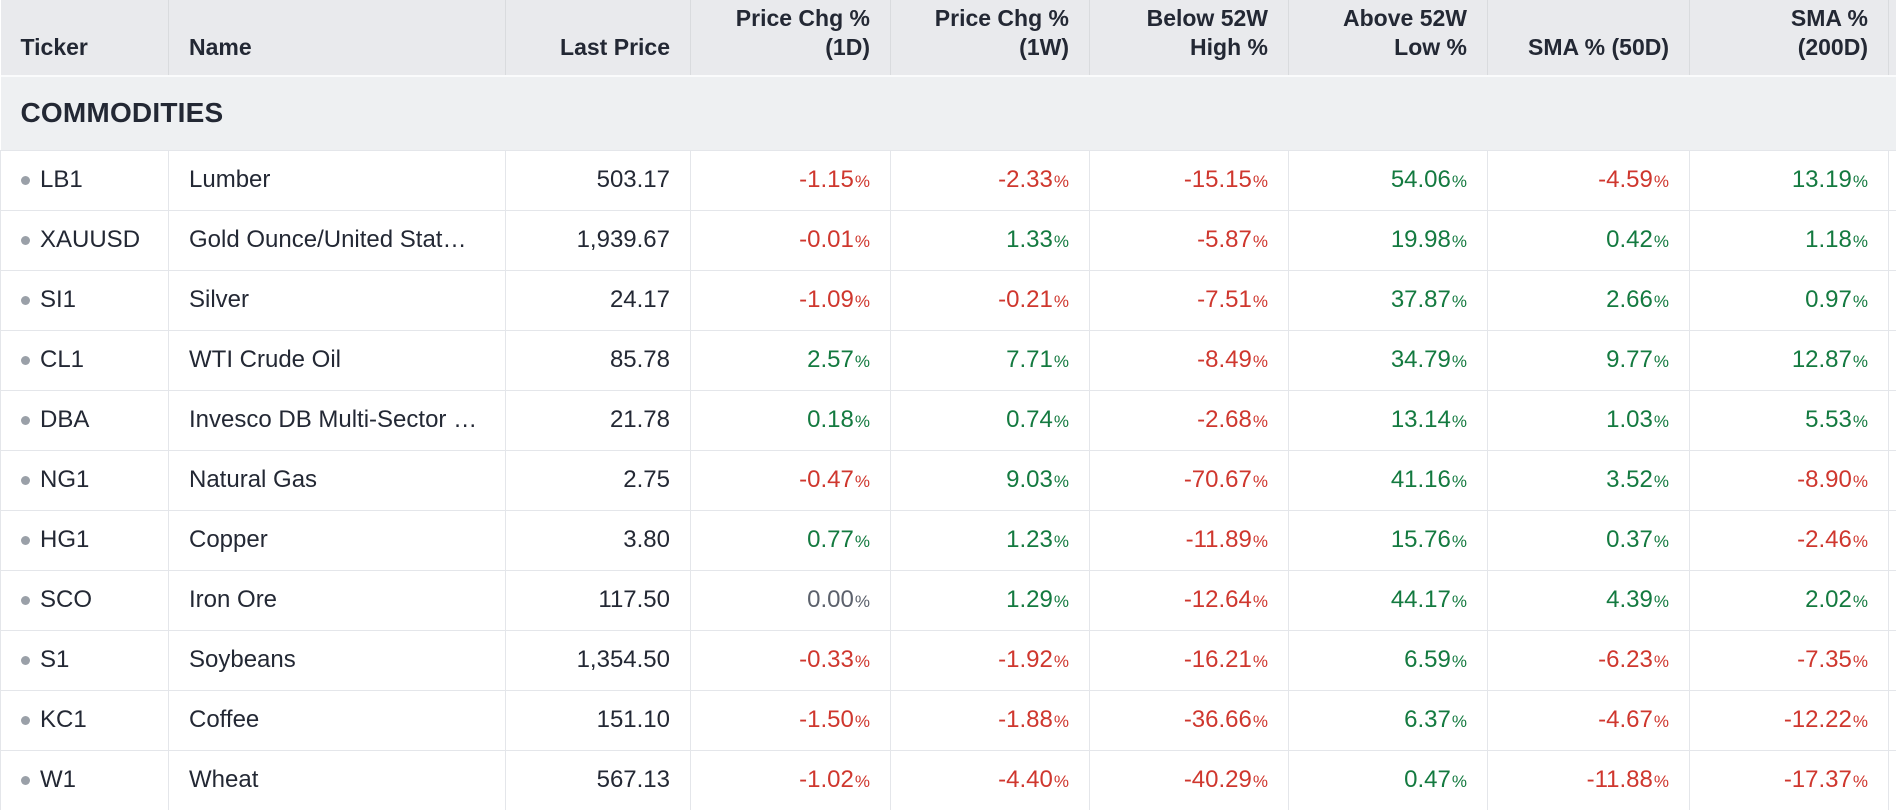 The height and width of the screenshot is (810, 1896). What do you see at coordinates (990, 480) in the screenshot?
I see `cell-price-chg-1w: 9.03%` at bounding box center [990, 480].